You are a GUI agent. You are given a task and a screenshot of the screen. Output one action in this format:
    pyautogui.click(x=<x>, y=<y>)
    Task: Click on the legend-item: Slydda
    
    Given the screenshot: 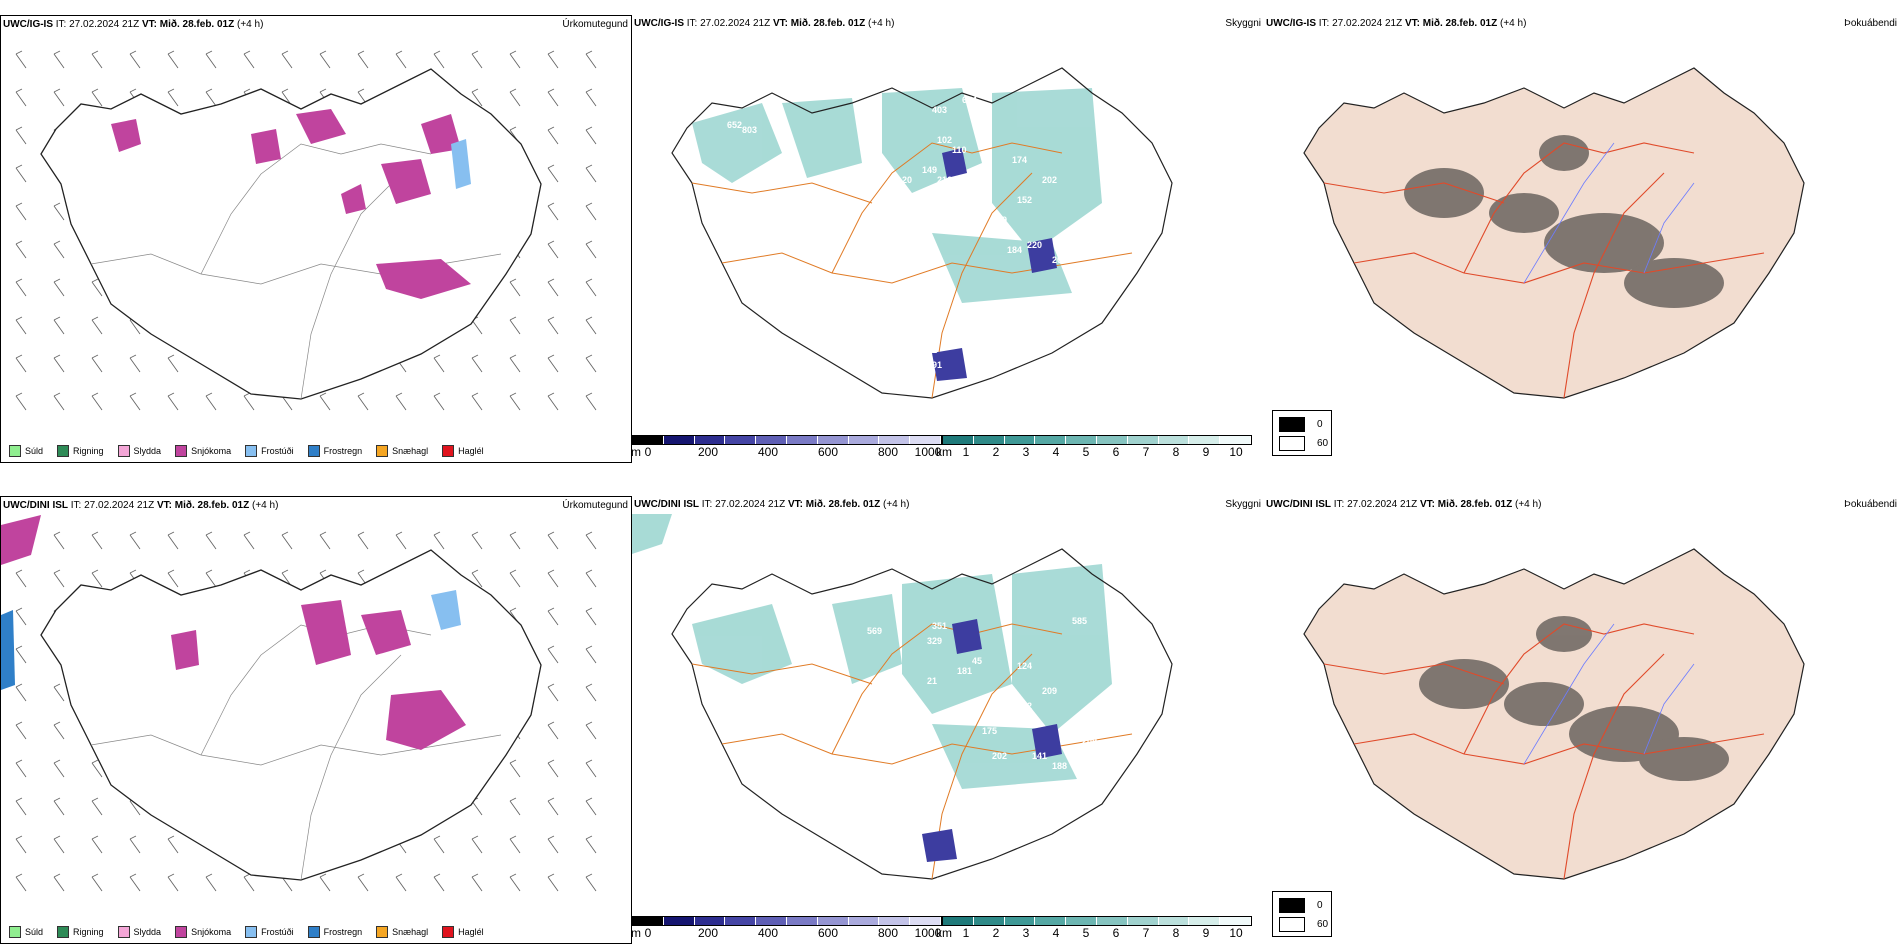 What is the action you would take?
    pyautogui.click(x=139, y=932)
    